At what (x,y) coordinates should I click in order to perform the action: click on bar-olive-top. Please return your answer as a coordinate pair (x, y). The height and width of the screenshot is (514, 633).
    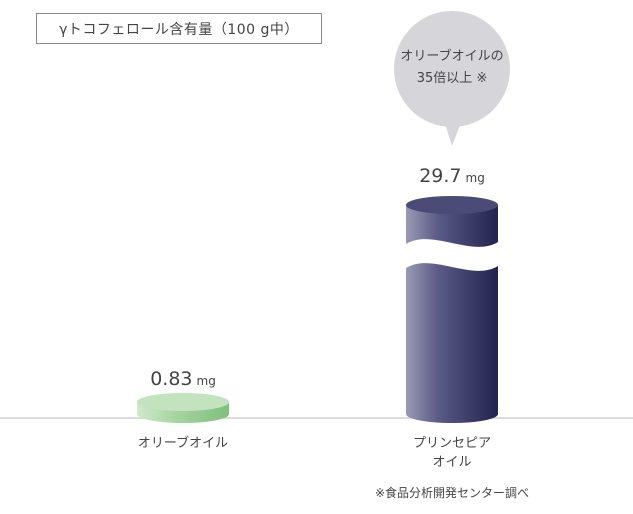
    Looking at the image, I should click on (183, 402).